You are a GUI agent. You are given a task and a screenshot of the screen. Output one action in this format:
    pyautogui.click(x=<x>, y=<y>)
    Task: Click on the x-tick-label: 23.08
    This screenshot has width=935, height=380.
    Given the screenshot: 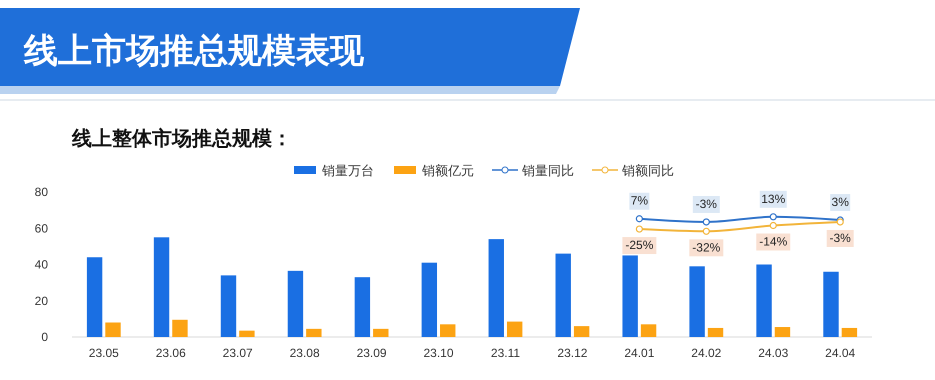 What is the action you would take?
    pyautogui.click(x=305, y=353)
    